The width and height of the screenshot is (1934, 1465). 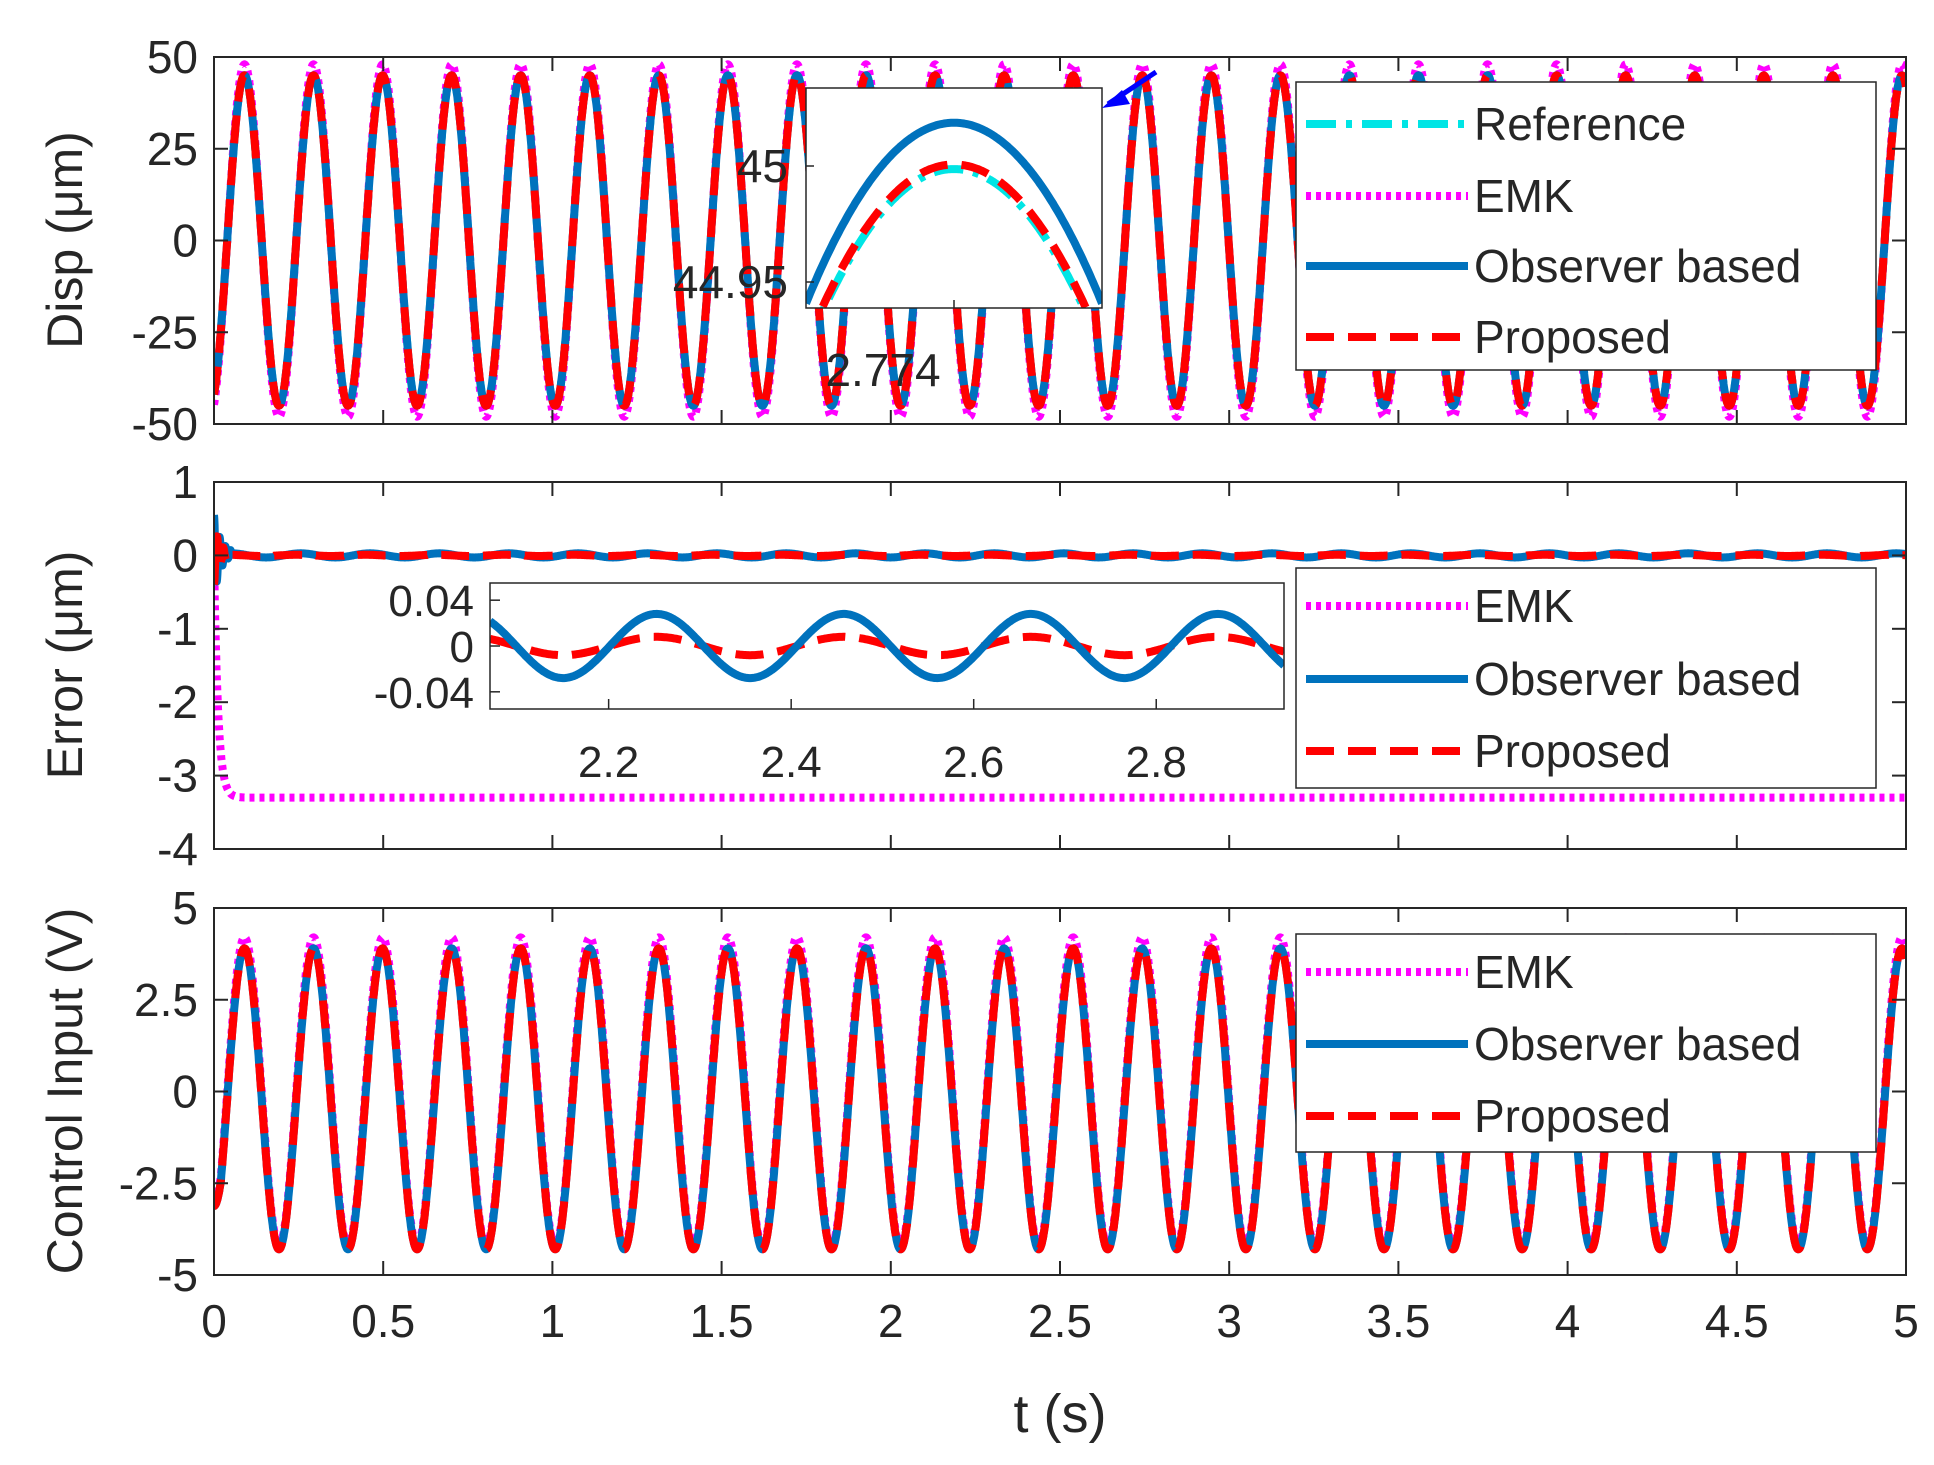 I want to click on inset-x-tick-label: 2.4, so click(x=791, y=762).